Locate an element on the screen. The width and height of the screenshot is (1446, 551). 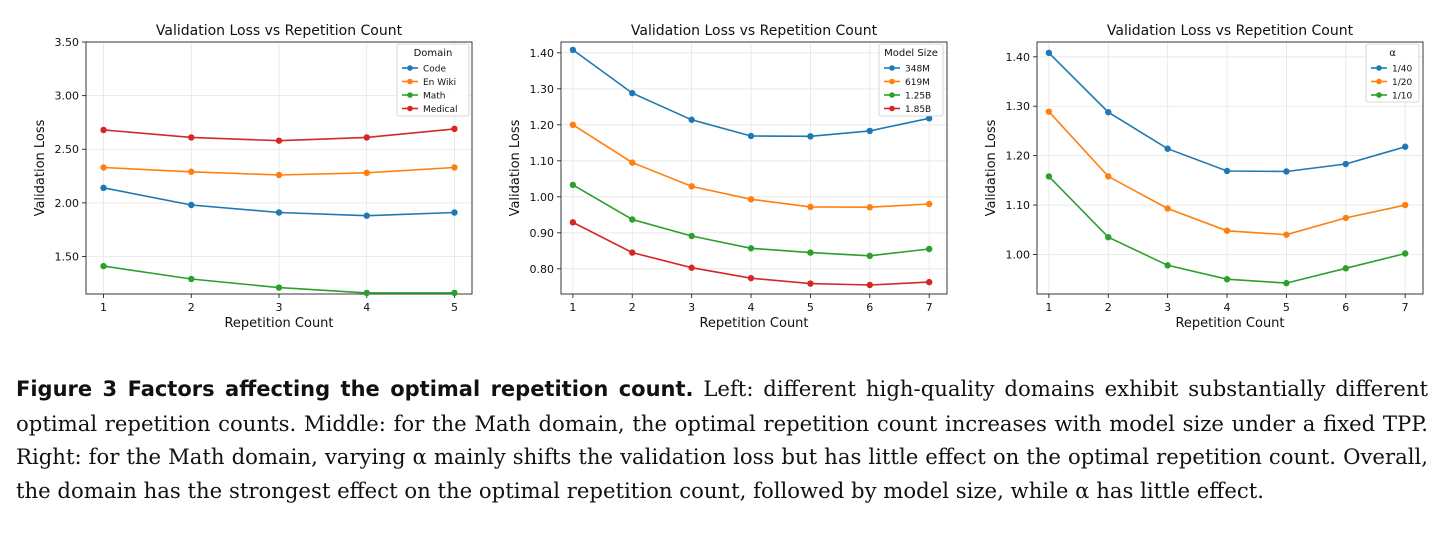
y-tick-label: 1.00 is located at coordinates (542, 197).